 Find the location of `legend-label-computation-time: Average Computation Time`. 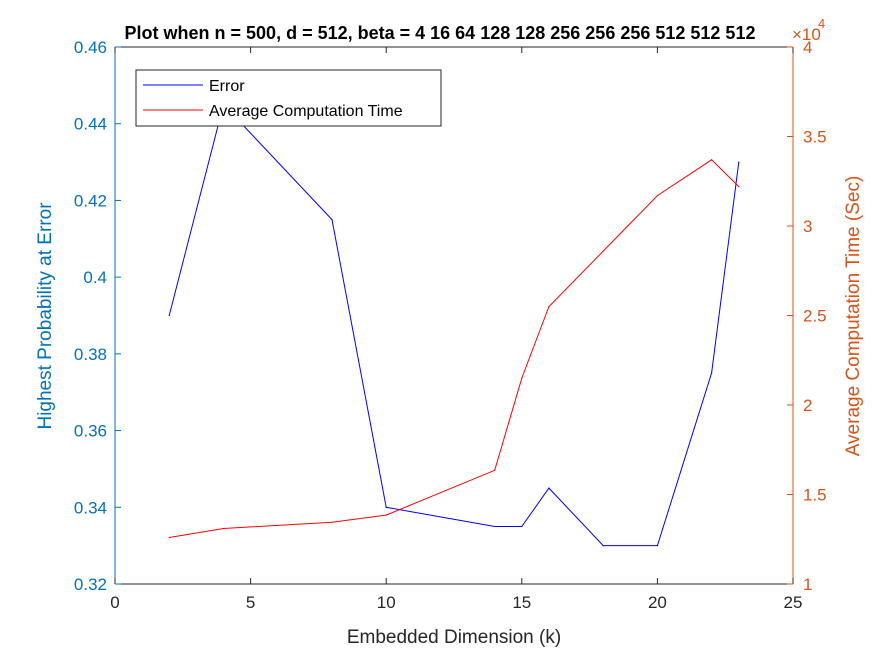

legend-label-computation-time: Average Computation Time is located at coordinates (306, 111).